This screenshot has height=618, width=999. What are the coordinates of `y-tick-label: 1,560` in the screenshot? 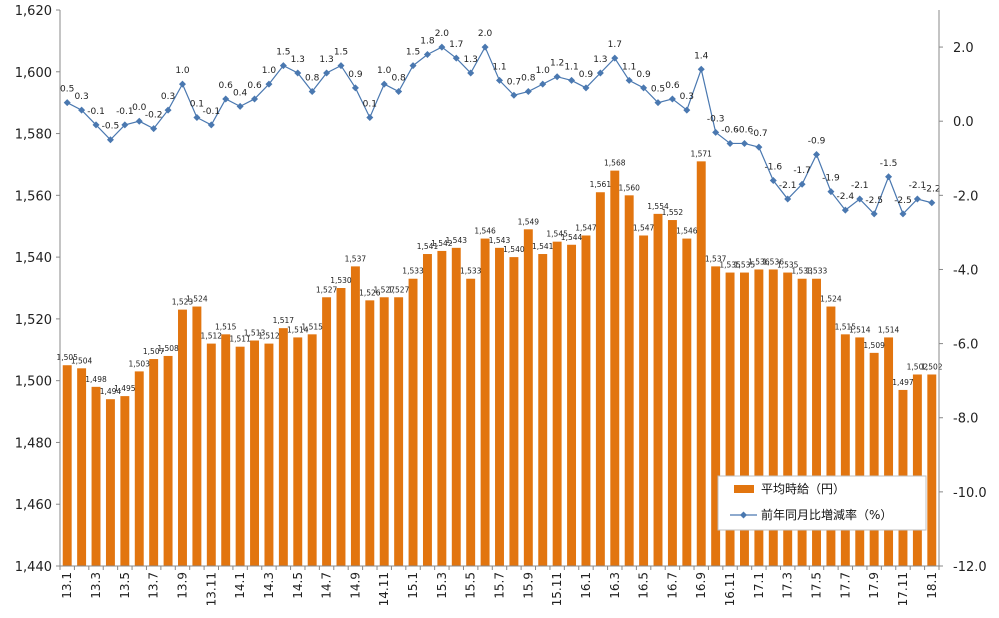 It's located at (33, 196).